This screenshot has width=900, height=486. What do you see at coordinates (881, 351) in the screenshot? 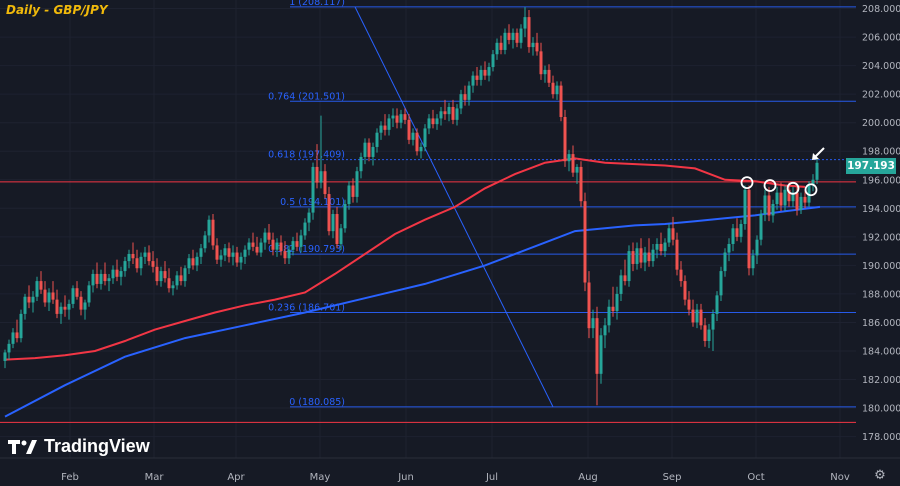
I see `price-tick-label: 184.000` at bounding box center [881, 351].